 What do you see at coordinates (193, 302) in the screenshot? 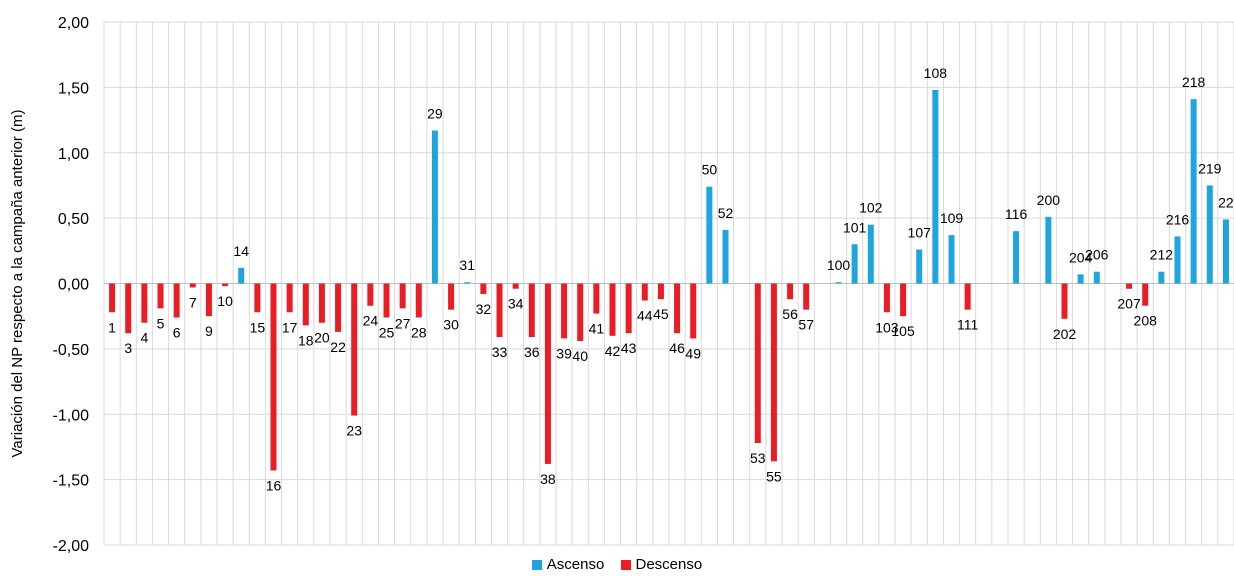
I see `data-label: 7` at bounding box center [193, 302].